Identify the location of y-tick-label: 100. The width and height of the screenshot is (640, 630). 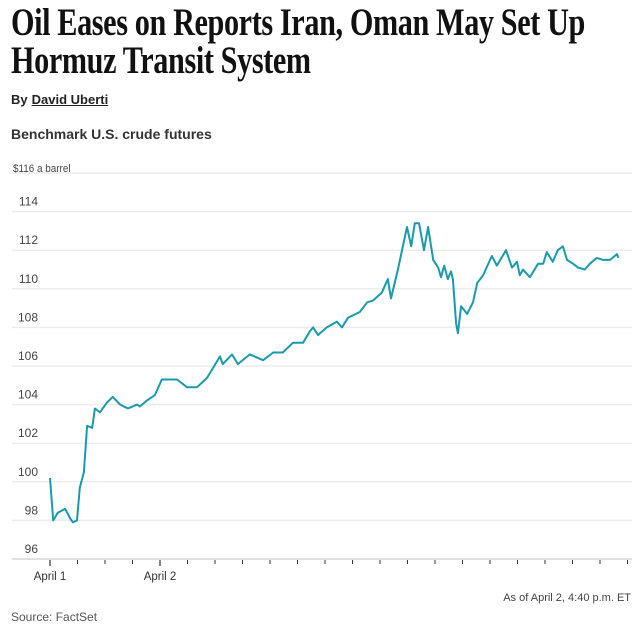
(28, 472).